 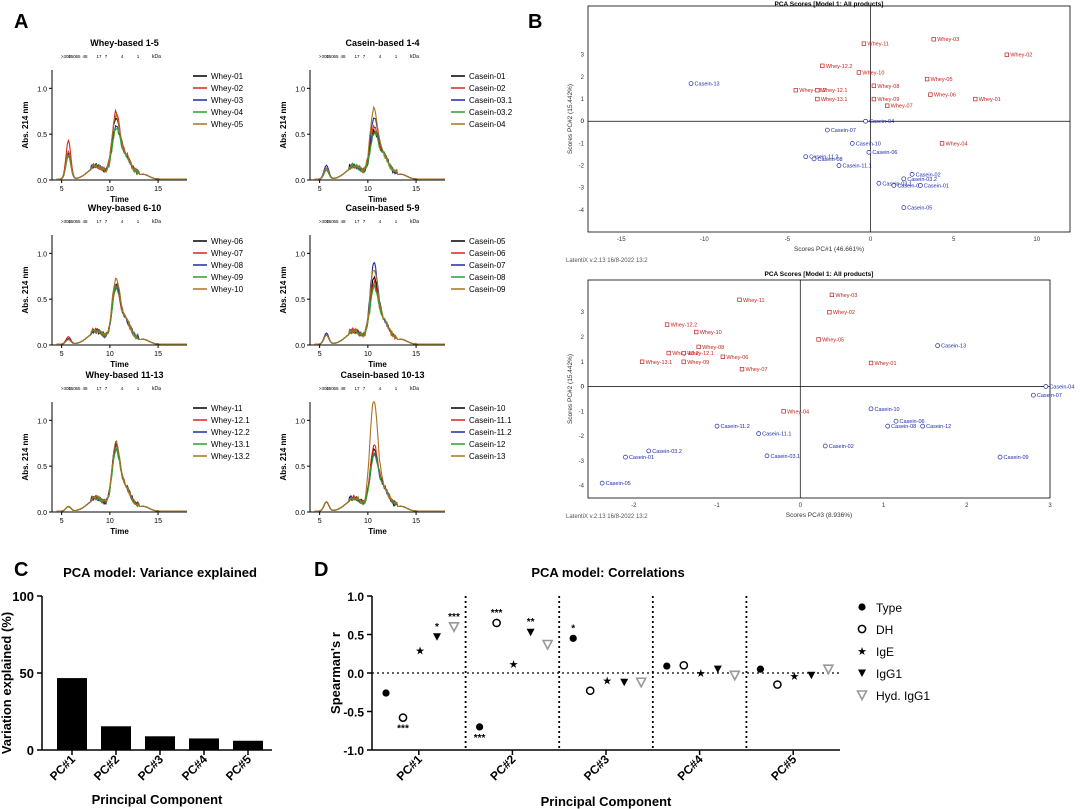 I want to click on kda-marker-label: 4, so click(x=380, y=221).